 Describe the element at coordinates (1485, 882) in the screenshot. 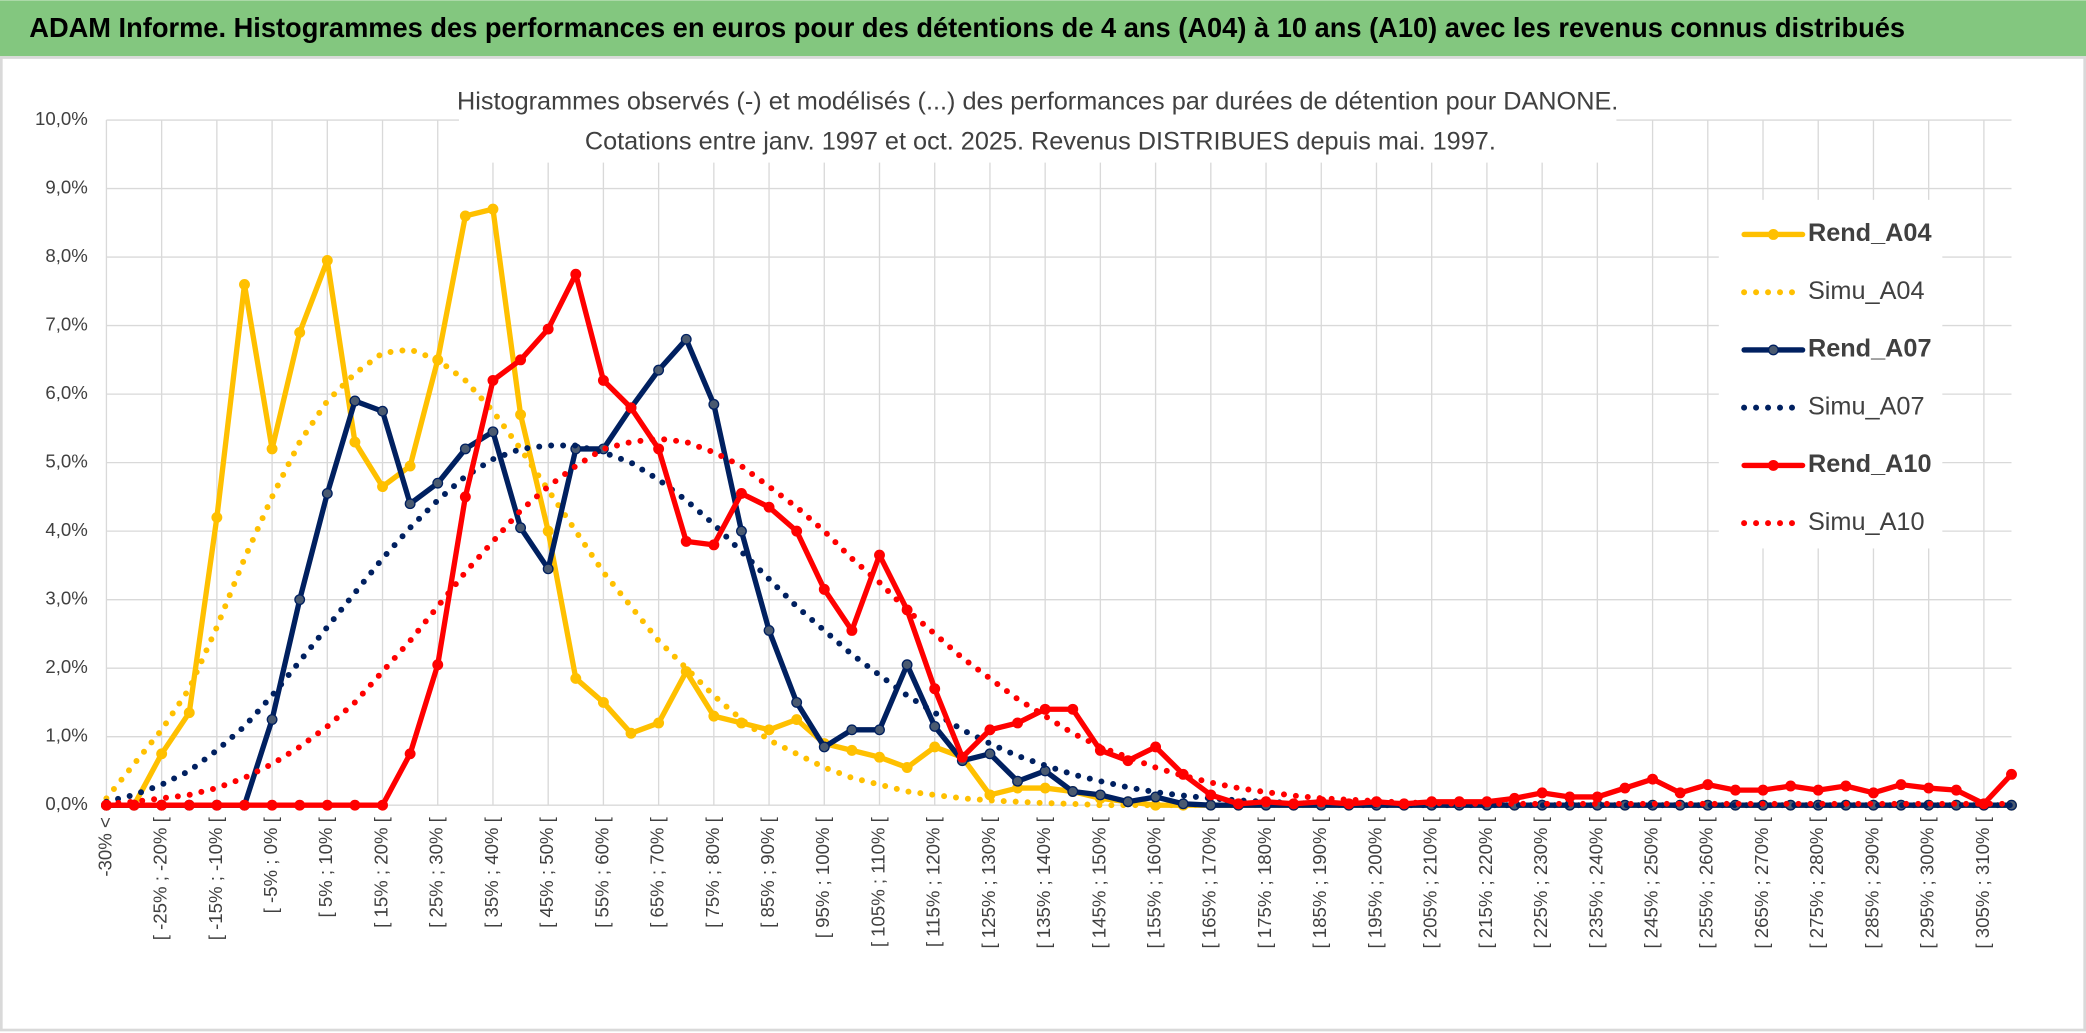

I see `x-tick-label: [ 215% ; 220% [` at that location.